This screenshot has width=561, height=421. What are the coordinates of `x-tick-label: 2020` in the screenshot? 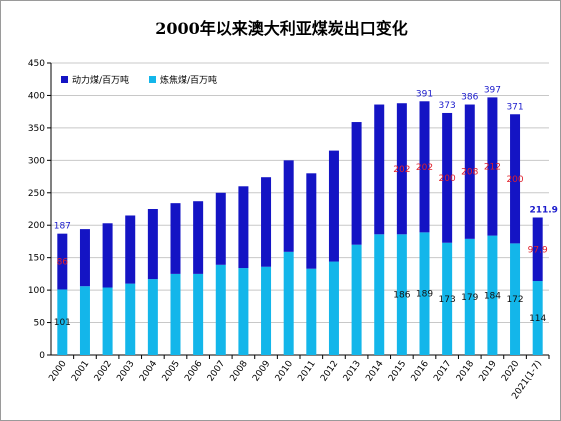 It's located at (510, 371).